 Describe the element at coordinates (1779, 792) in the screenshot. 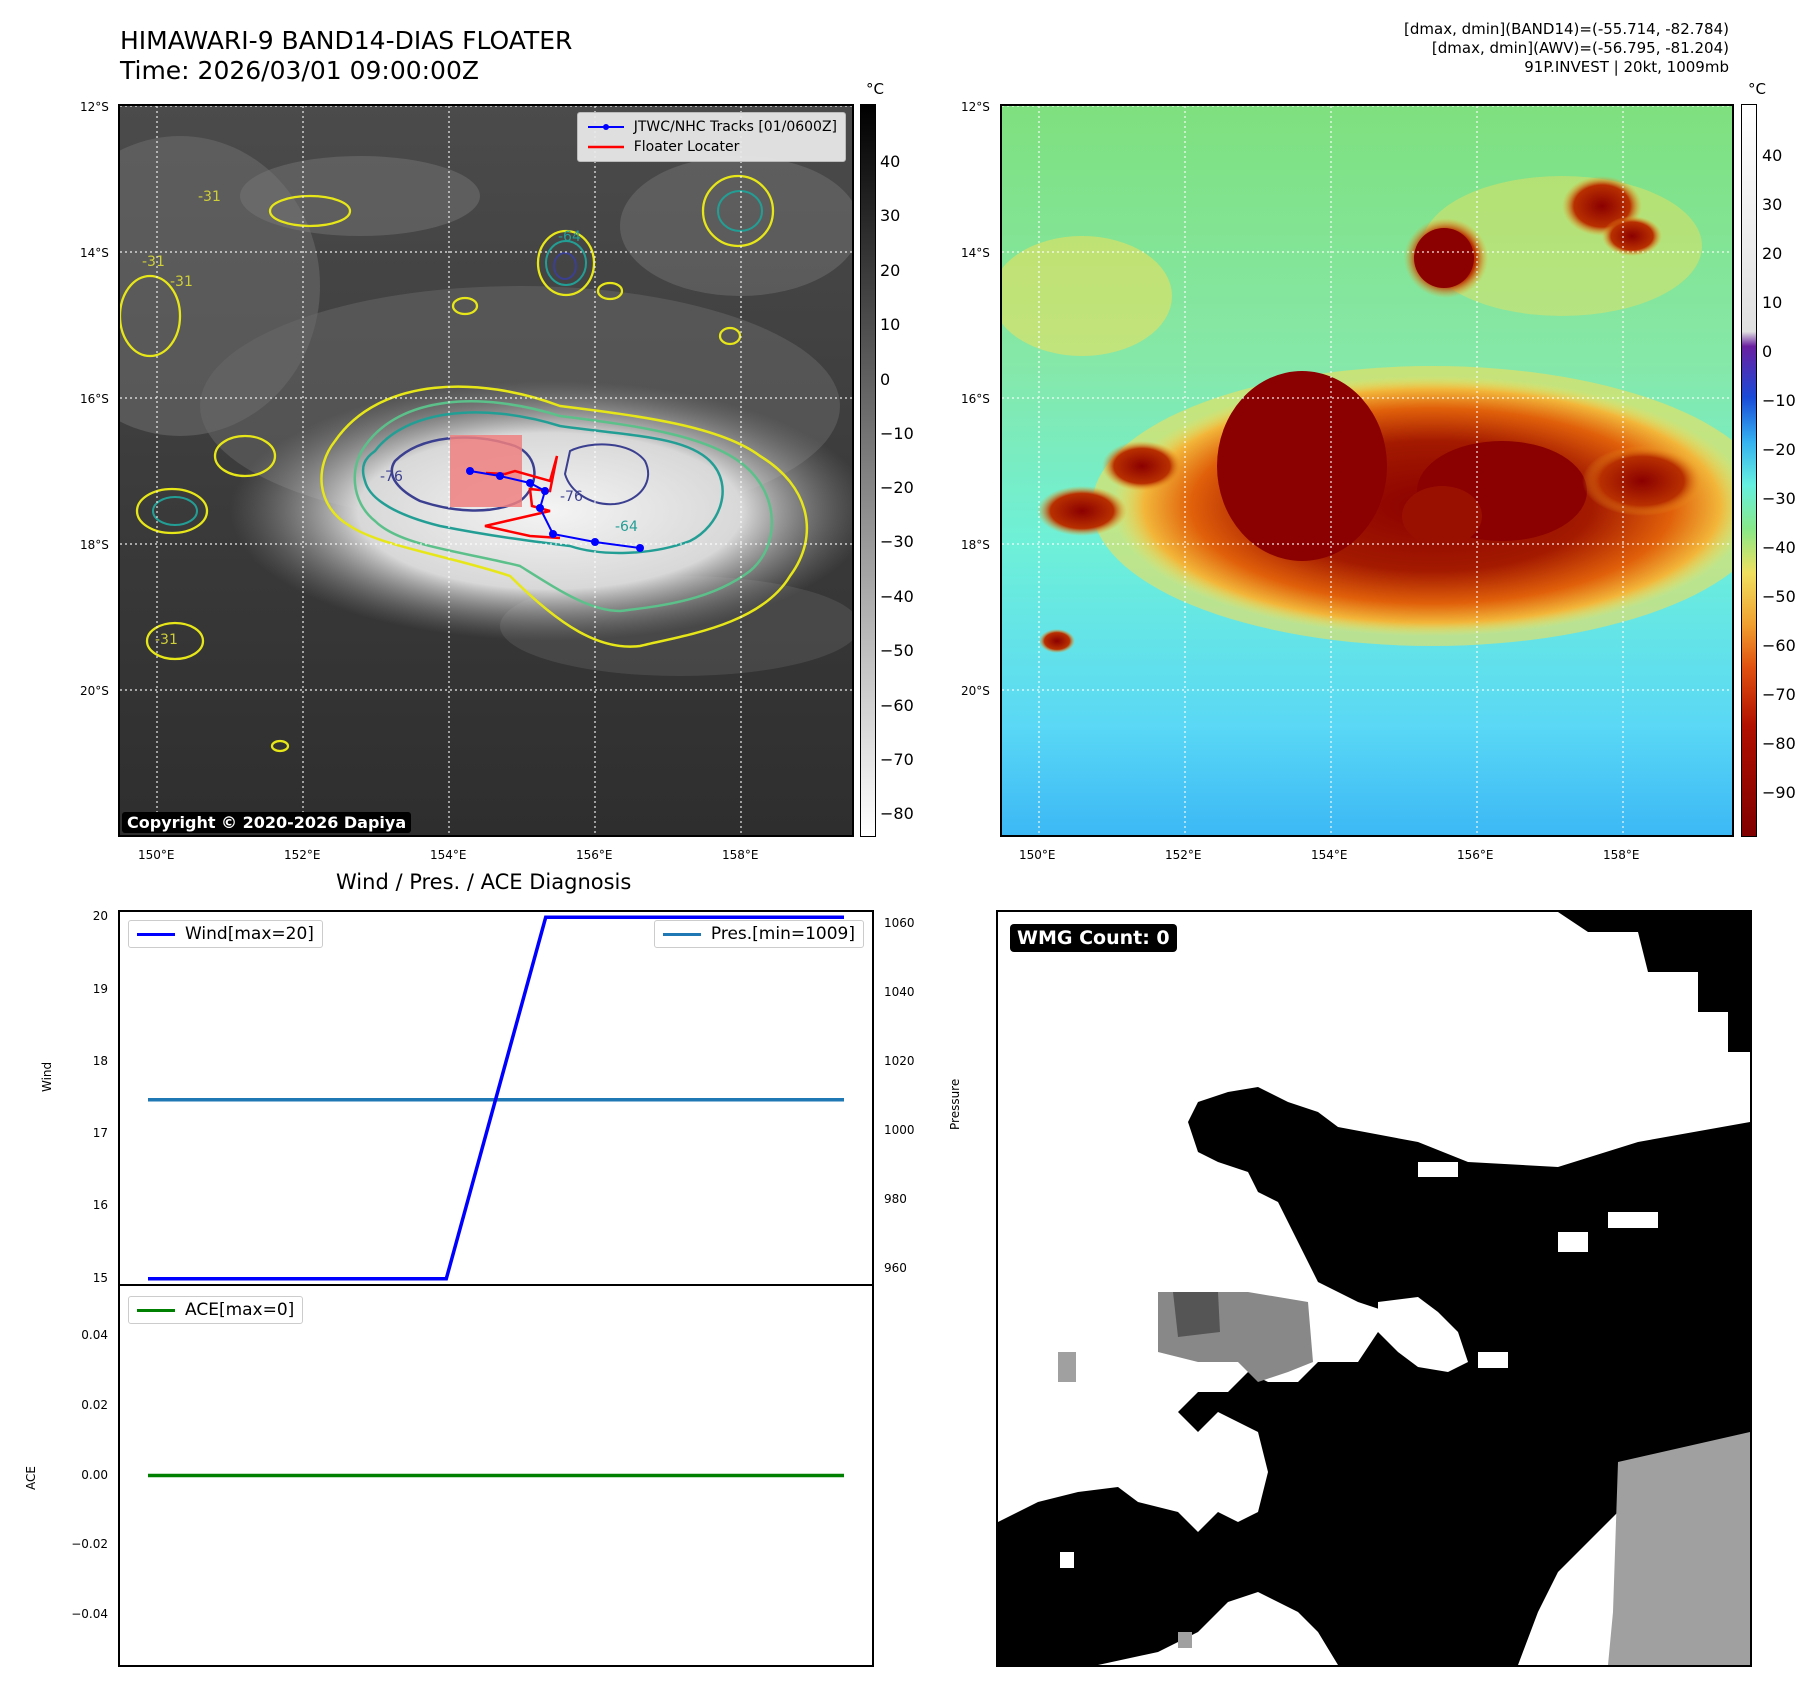

I see `cb-tick: −90` at that location.